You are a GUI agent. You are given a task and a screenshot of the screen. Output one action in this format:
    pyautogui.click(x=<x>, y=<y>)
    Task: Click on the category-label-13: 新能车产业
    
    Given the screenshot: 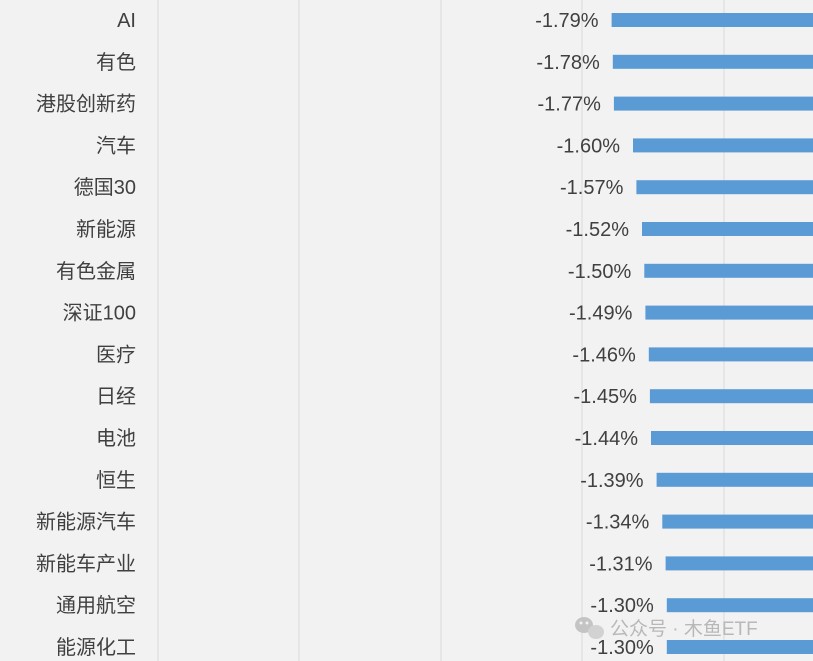 What is the action you would take?
    pyautogui.click(x=86, y=563)
    